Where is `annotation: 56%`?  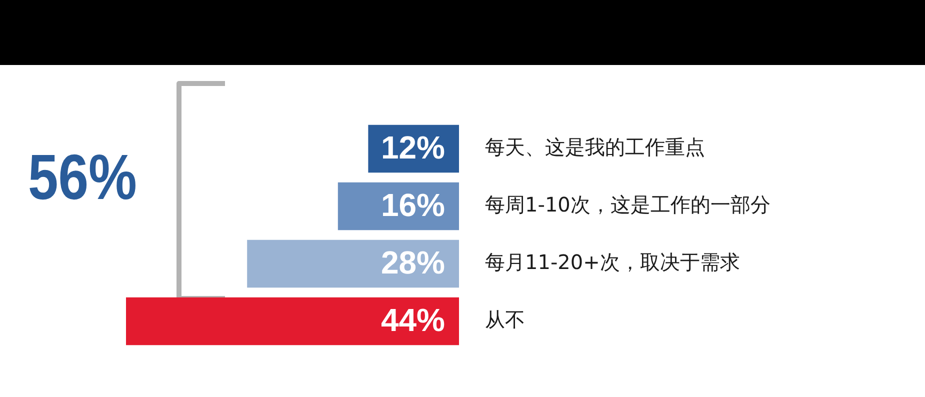 annotation: 56% is located at coordinates (82, 177).